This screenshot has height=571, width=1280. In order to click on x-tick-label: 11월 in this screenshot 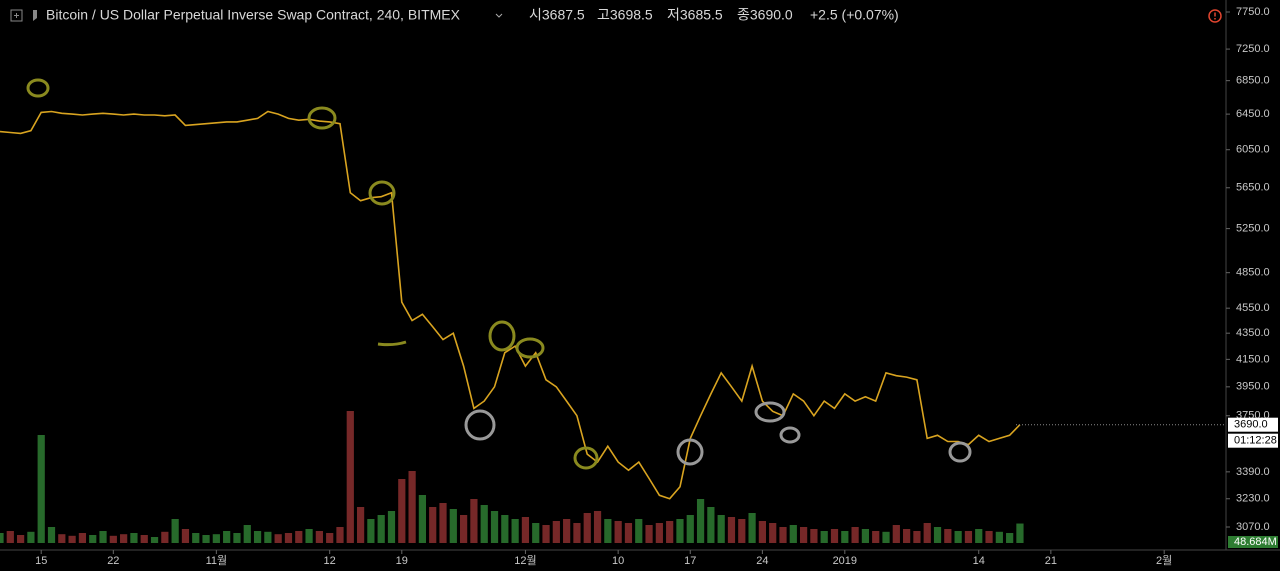, I will do `click(217, 560)`.